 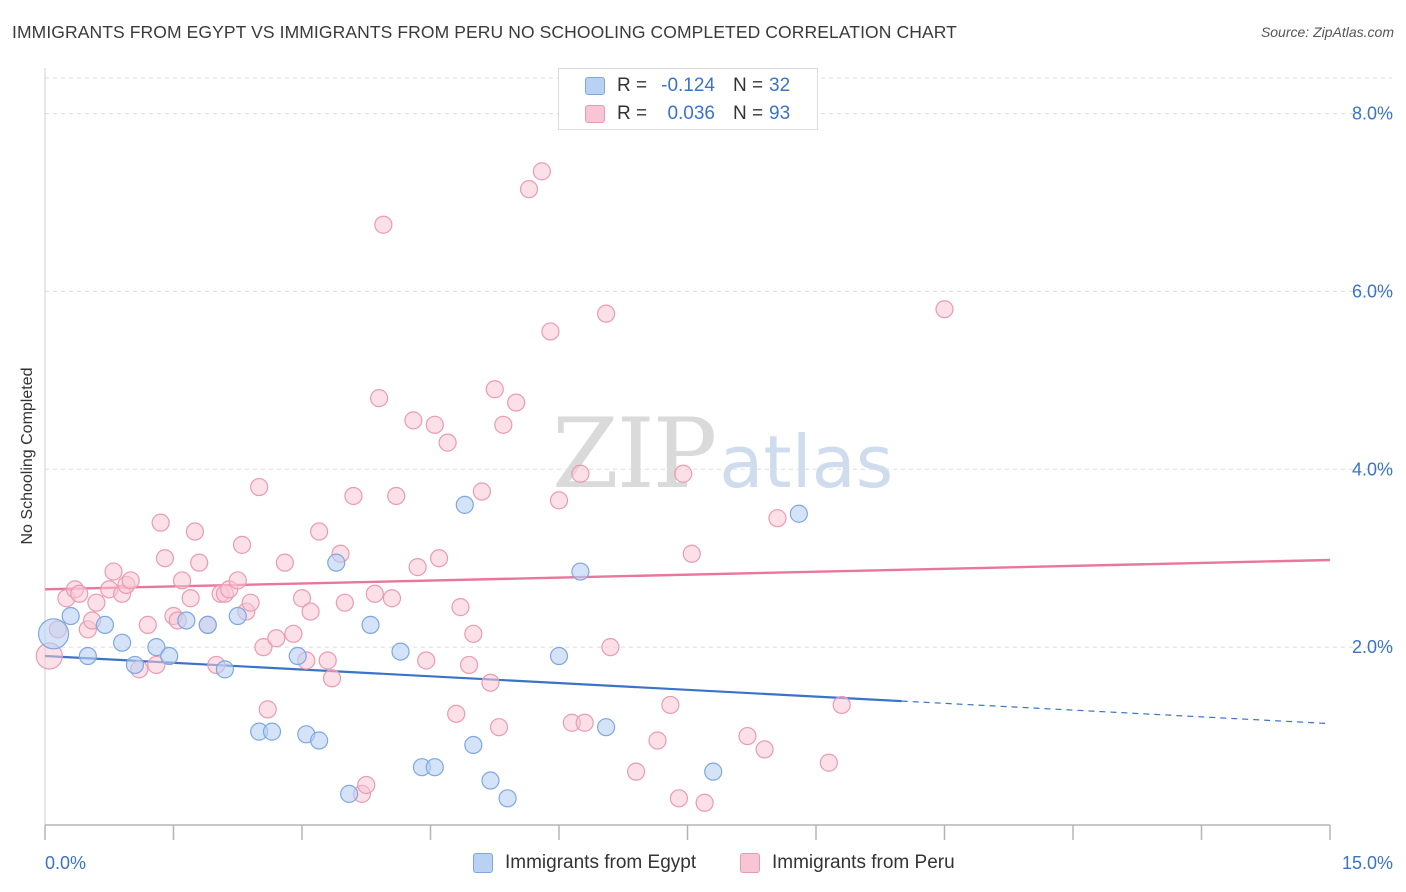 I want to click on trend-line-egypt, so click(x=473, y=678).